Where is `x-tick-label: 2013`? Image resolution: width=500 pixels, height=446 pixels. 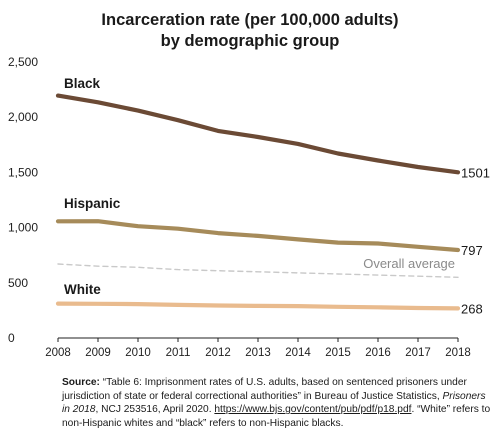
x-tick-label: 2013 is located at coordinates (258, 353).